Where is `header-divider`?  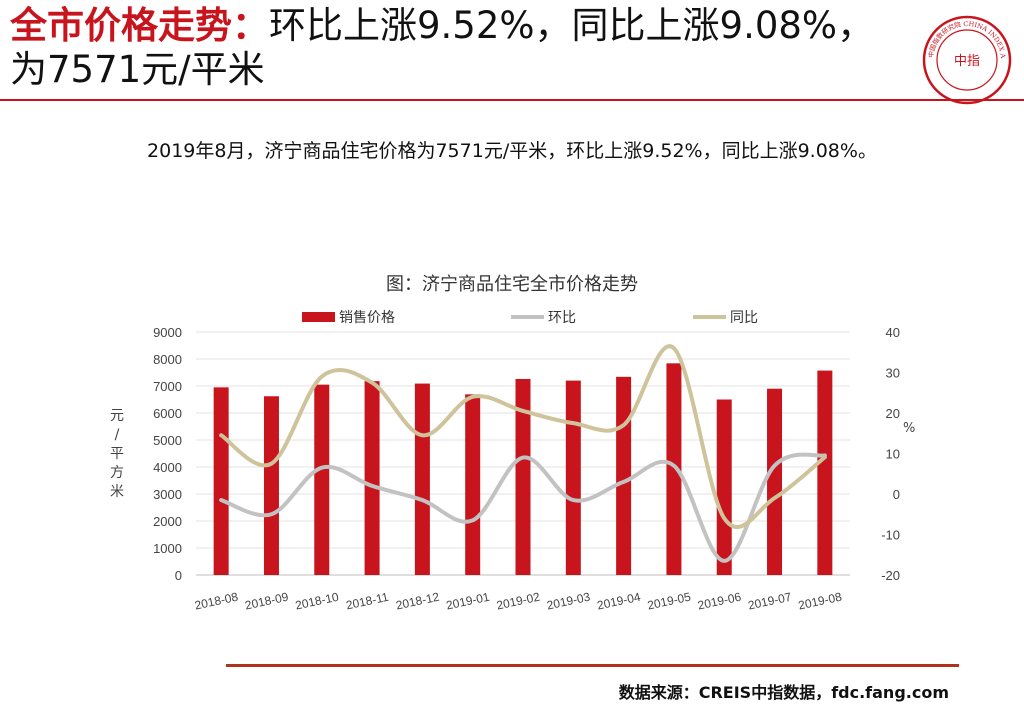 header-divider is located at coordinates (512, 100).